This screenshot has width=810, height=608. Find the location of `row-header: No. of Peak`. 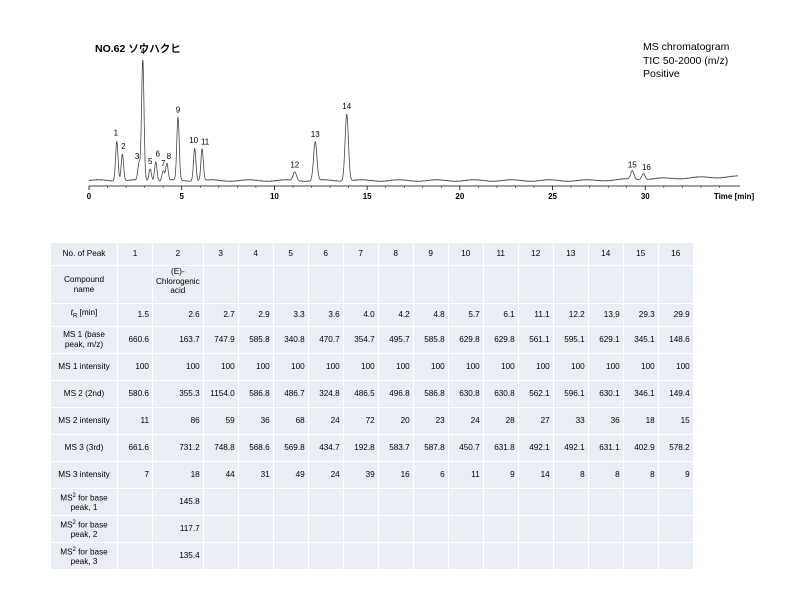

row-header: No. of Peak is located at coordinates (84, 254).